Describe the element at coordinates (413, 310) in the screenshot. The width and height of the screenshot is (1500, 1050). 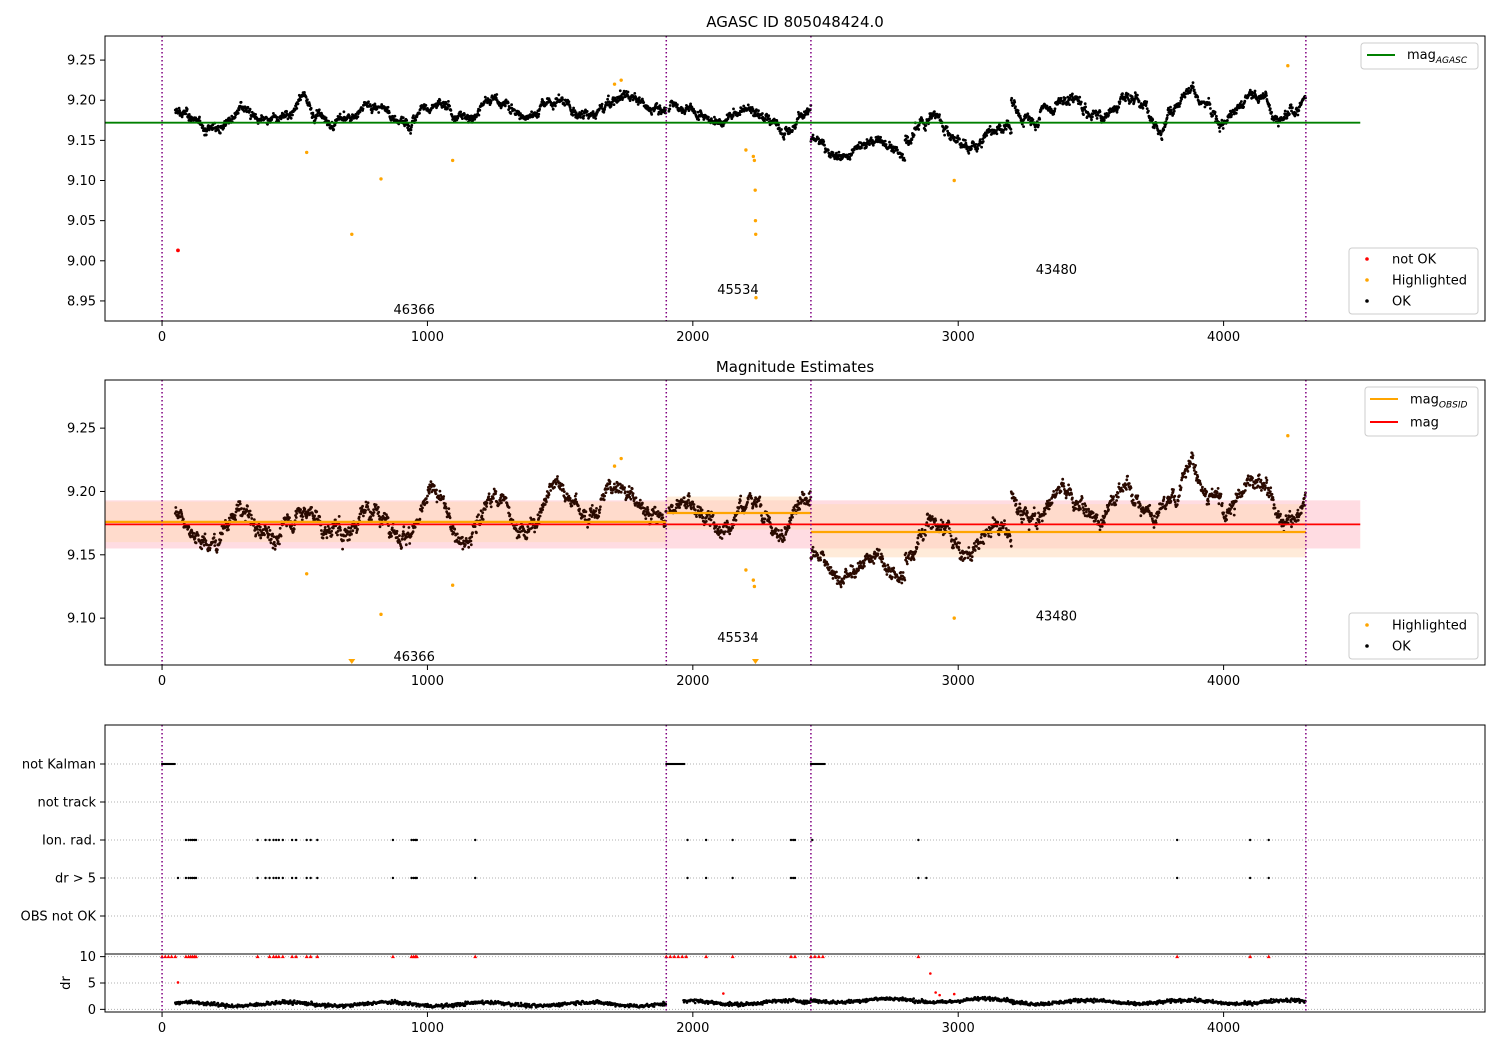
I see `obsid-label: 46366` at that location.